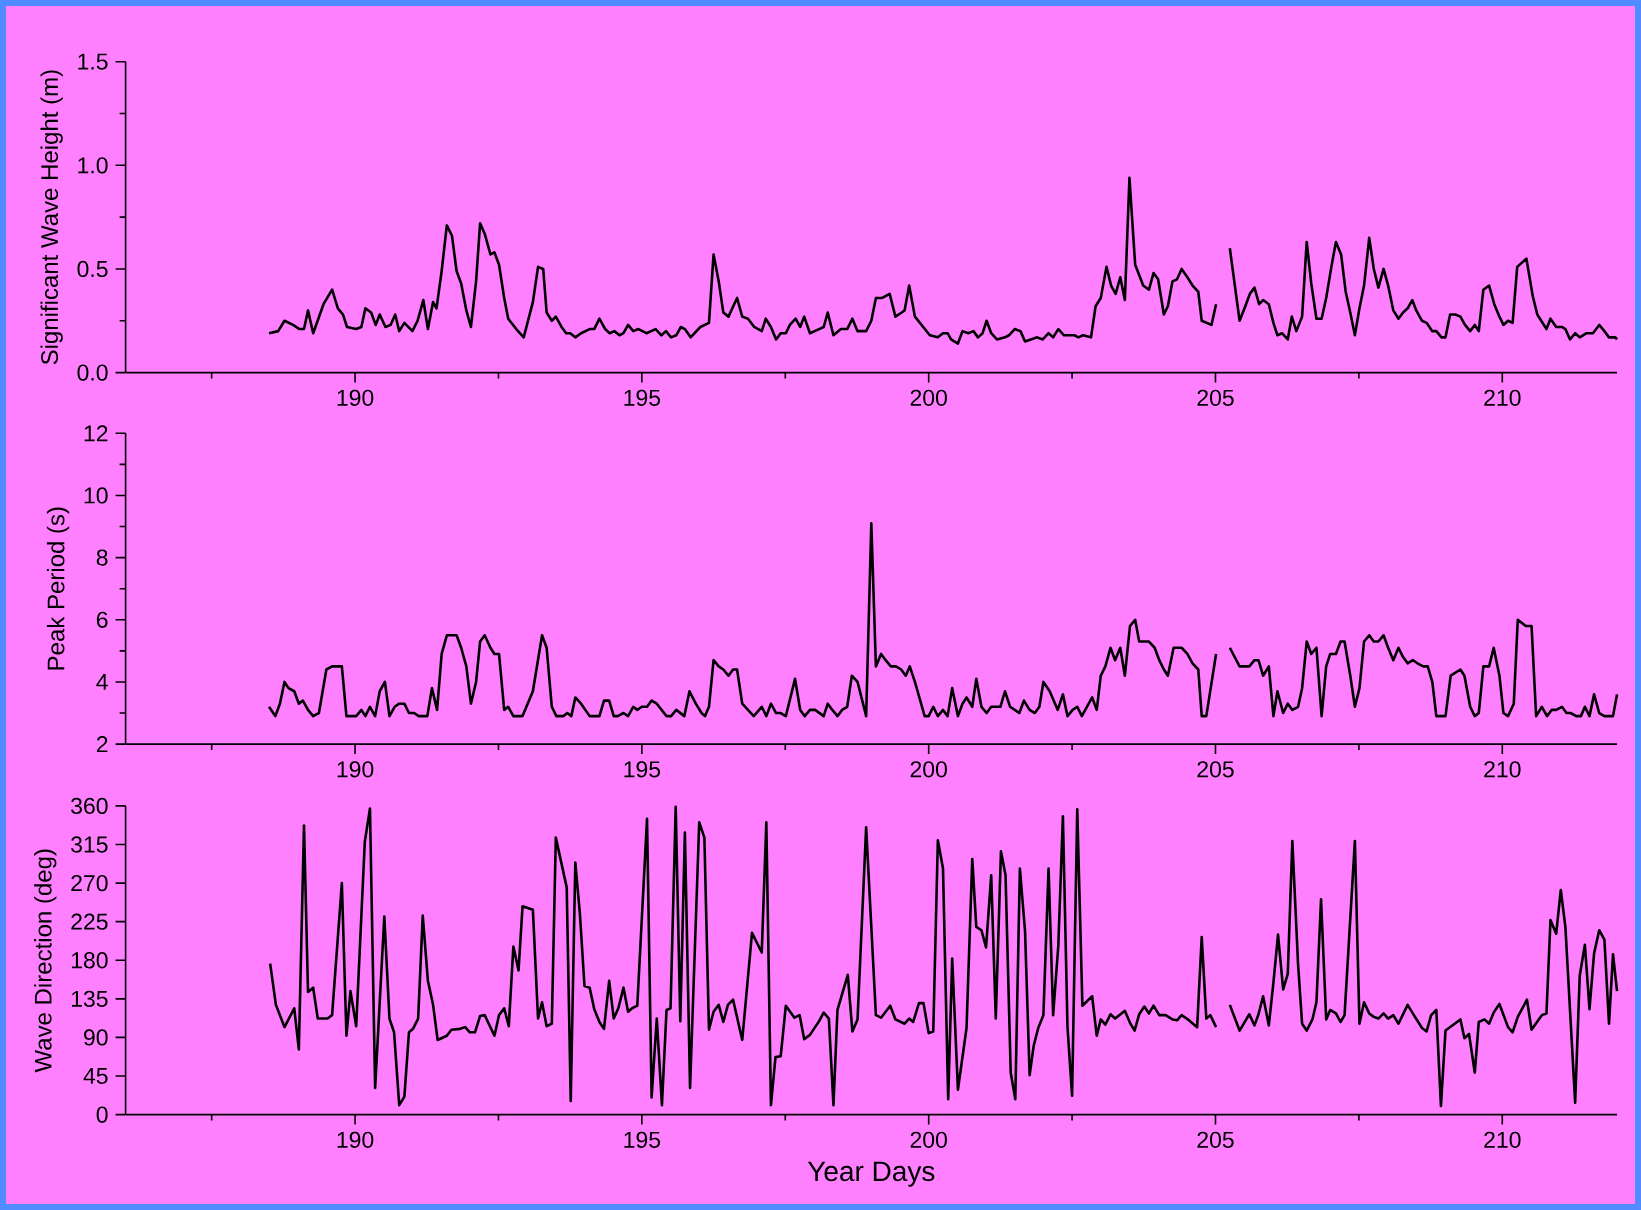  Describe the element at coordinates (93, 61) in the screenshot. I see `y-tick-label: 1.5` at that location.